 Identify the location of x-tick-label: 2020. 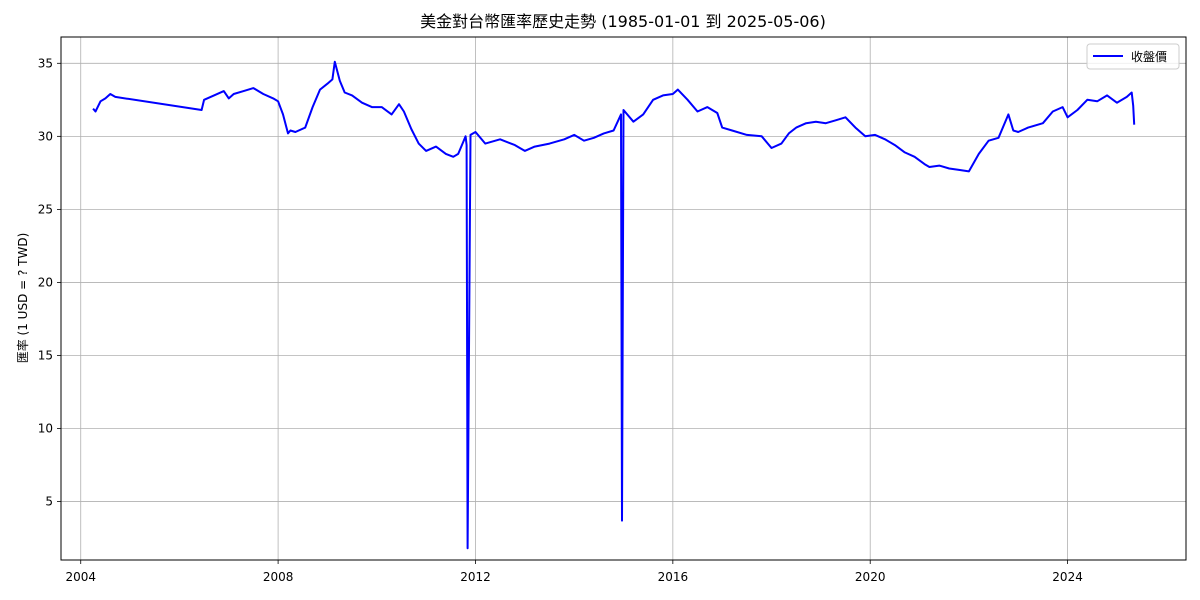
(870, 577).